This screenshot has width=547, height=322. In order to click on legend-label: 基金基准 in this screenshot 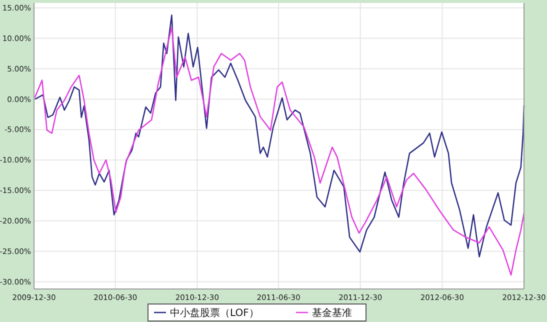, I will do `click(332, 313)`.